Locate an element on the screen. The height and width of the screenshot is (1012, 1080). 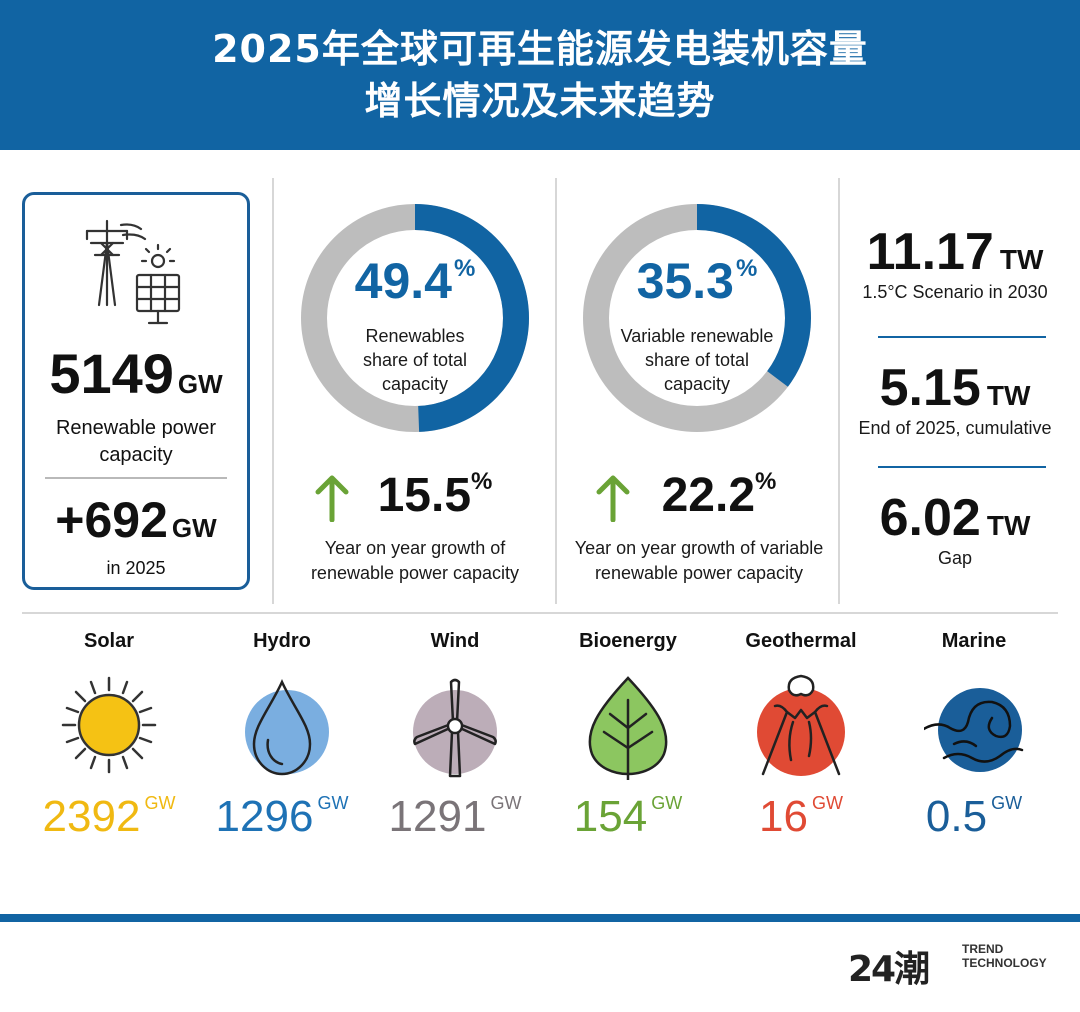
renewables-share-label-3: capacity is located at coordinates (415, 384).